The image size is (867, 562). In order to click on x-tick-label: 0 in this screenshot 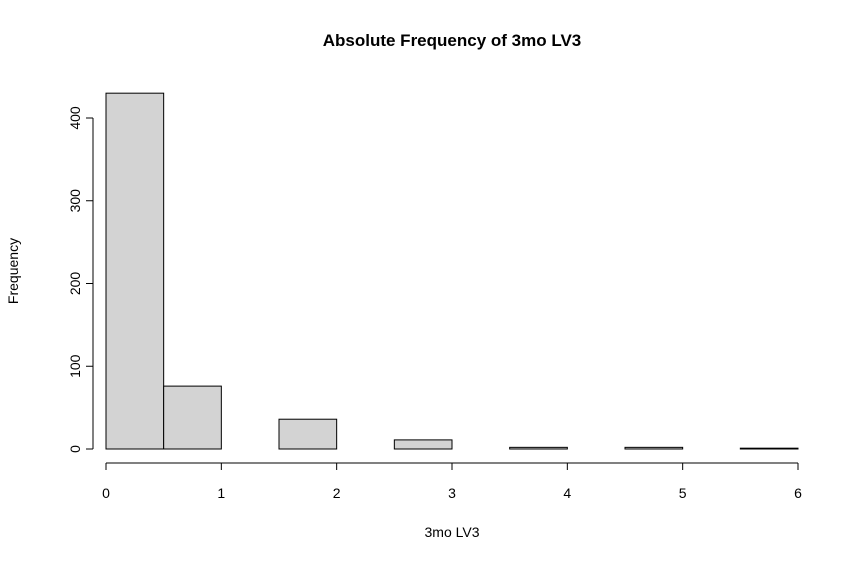, I will do `click(106, 493)`.